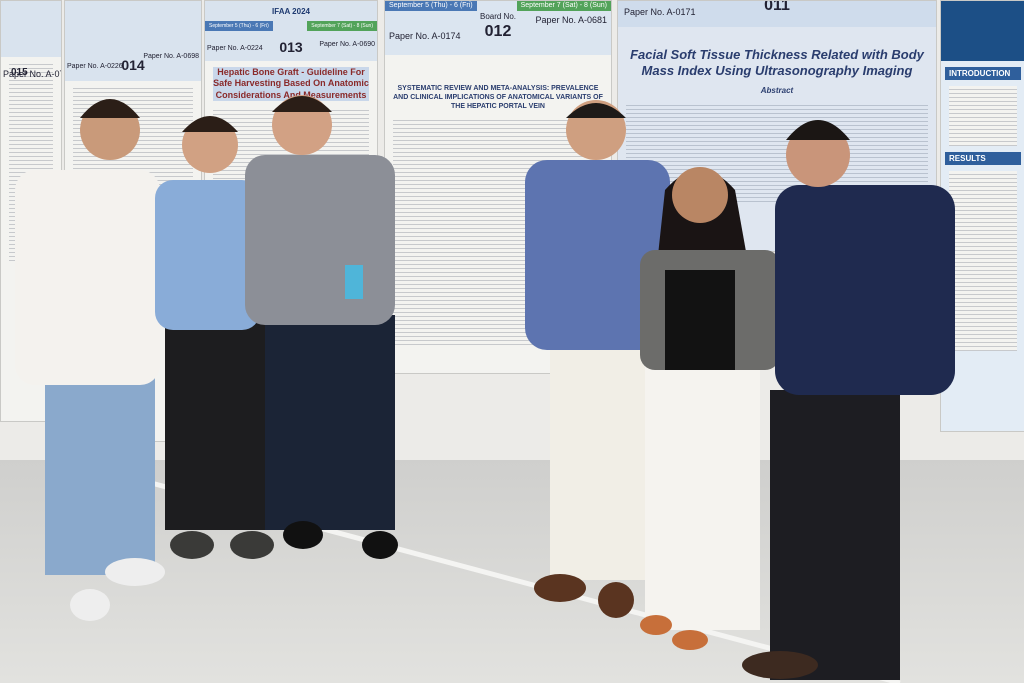 This screenshot has height=683, width=1024. I want to click on section-heading: INTRODUCTION, so click(983, 73).